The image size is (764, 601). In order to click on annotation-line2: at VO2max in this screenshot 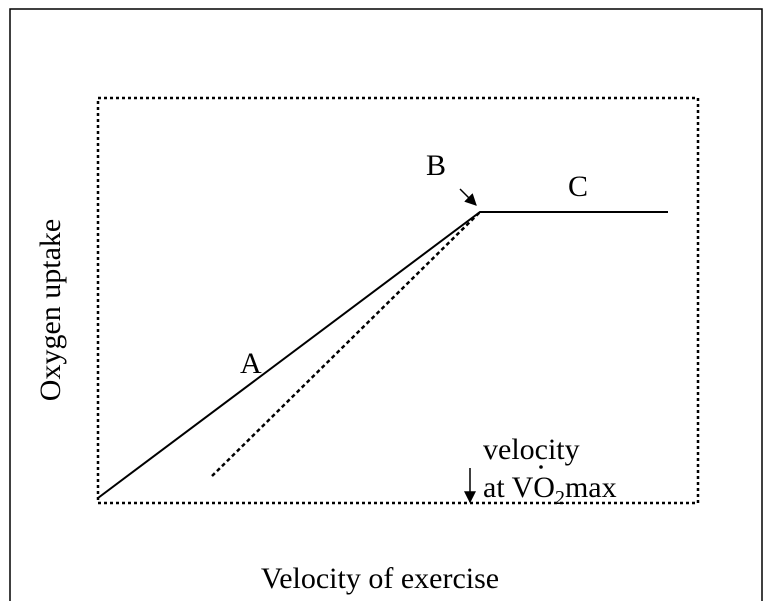, I will do `click(550, 490)`.